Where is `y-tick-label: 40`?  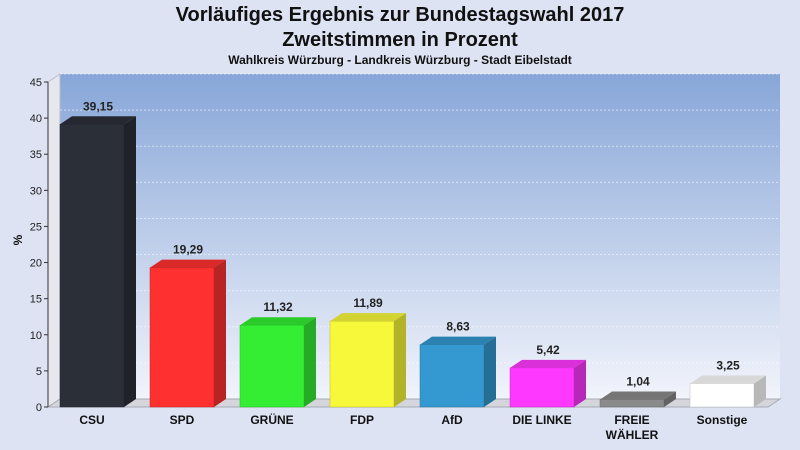
y-tick-label: 40 is located at coordinates (36, 119).